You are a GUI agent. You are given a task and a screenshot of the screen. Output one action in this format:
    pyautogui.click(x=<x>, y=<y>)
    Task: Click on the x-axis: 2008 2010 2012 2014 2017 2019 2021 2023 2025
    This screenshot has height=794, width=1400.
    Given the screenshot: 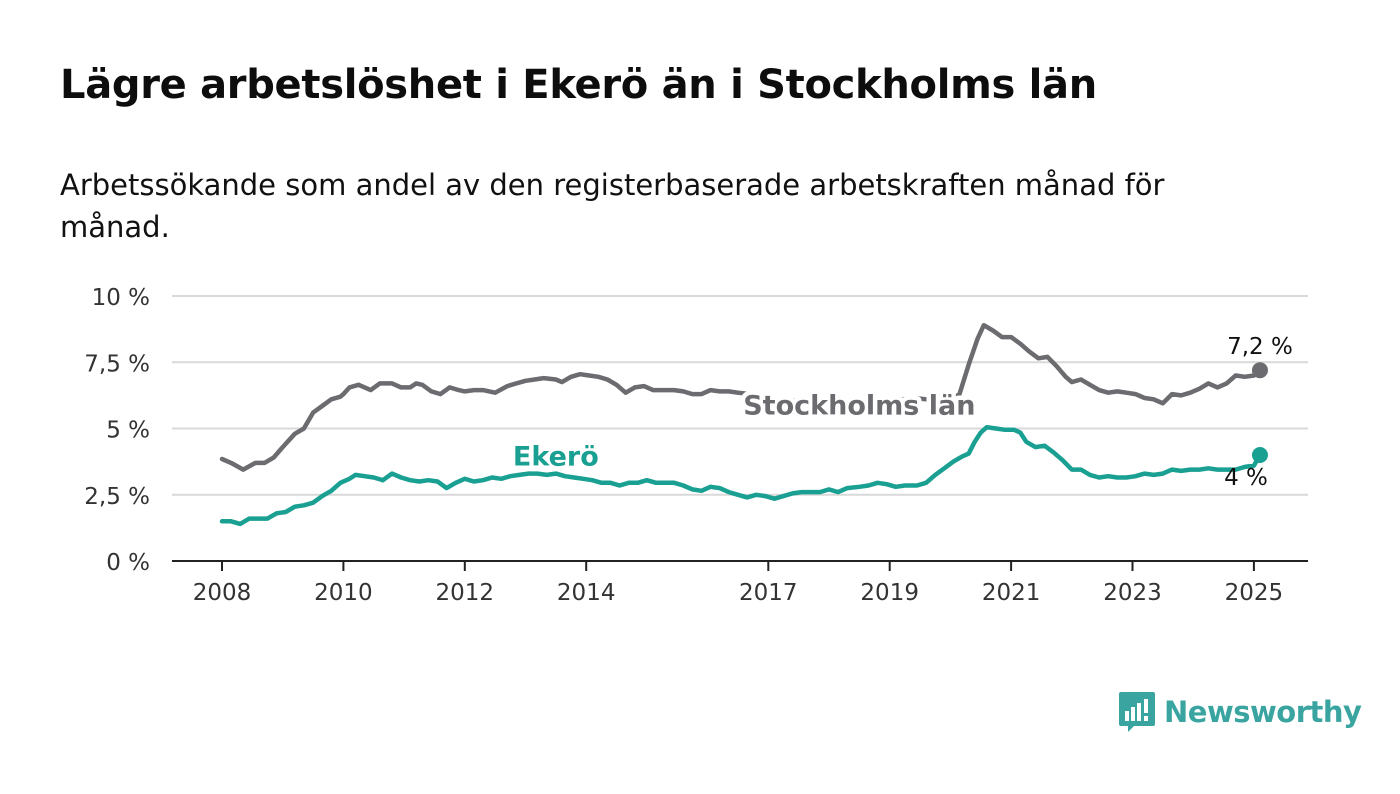 What is the action you would take?
    pyautogui.click(x=740, y=583)
    